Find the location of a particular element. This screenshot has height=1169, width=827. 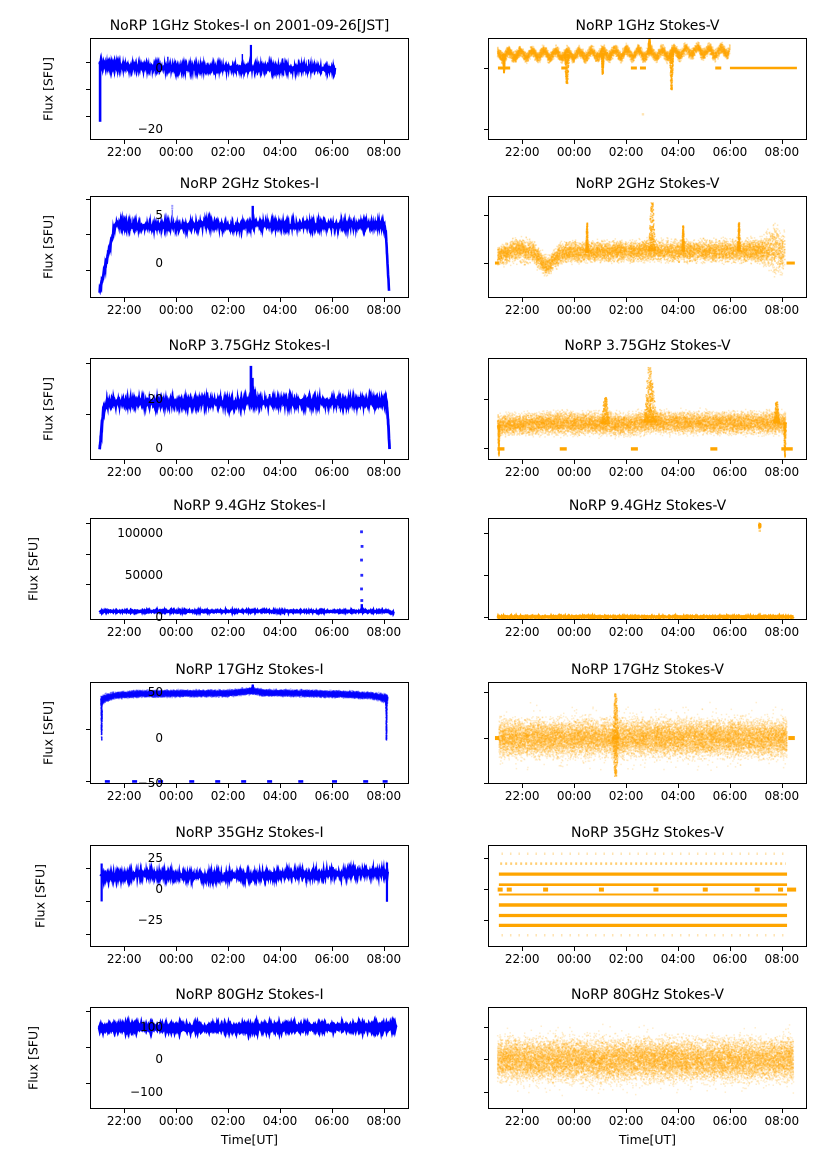

plot-title: NoRP 80GHz Stokes-I is located at coordinates (249, 995).